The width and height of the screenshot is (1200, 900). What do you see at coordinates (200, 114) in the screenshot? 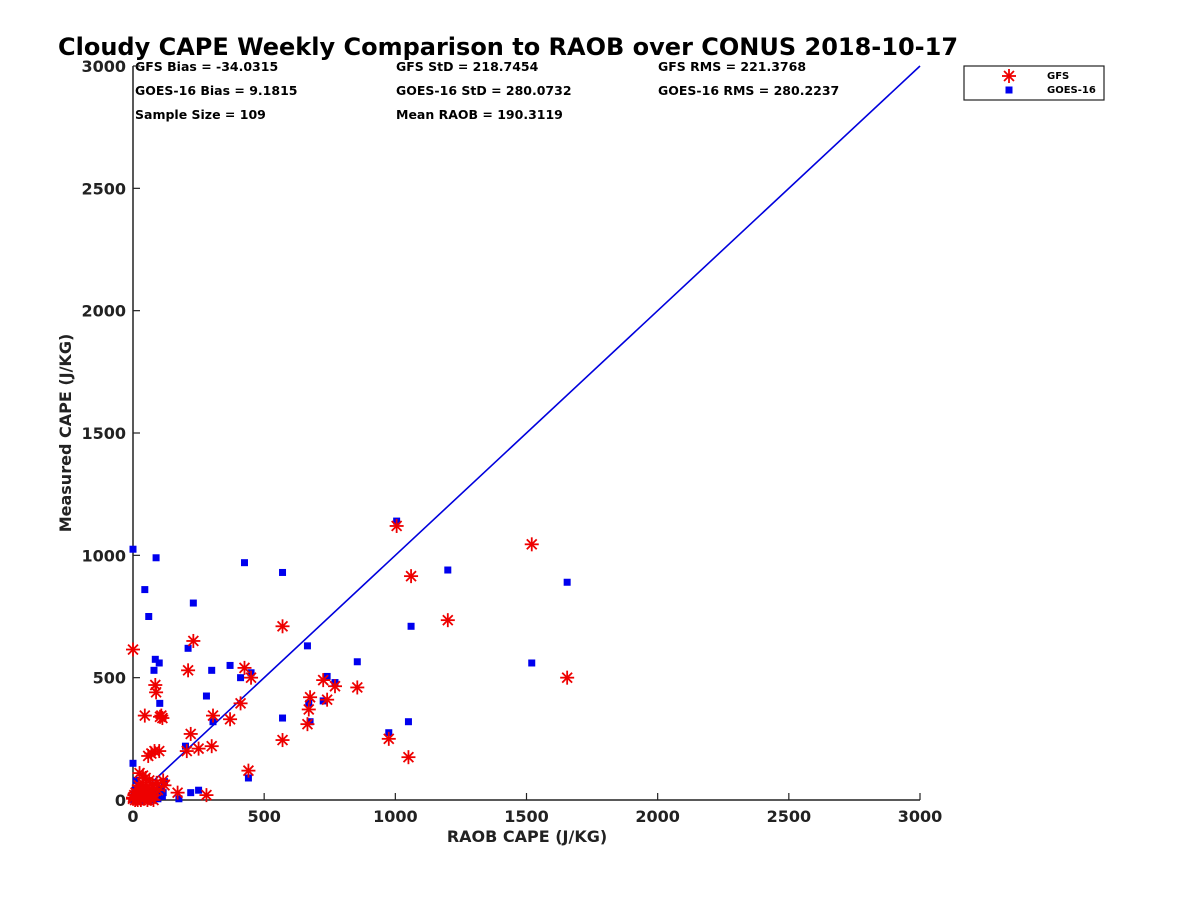
I see `stat-sample-size: Sample Size = 109` at bounding box center [200, 114].